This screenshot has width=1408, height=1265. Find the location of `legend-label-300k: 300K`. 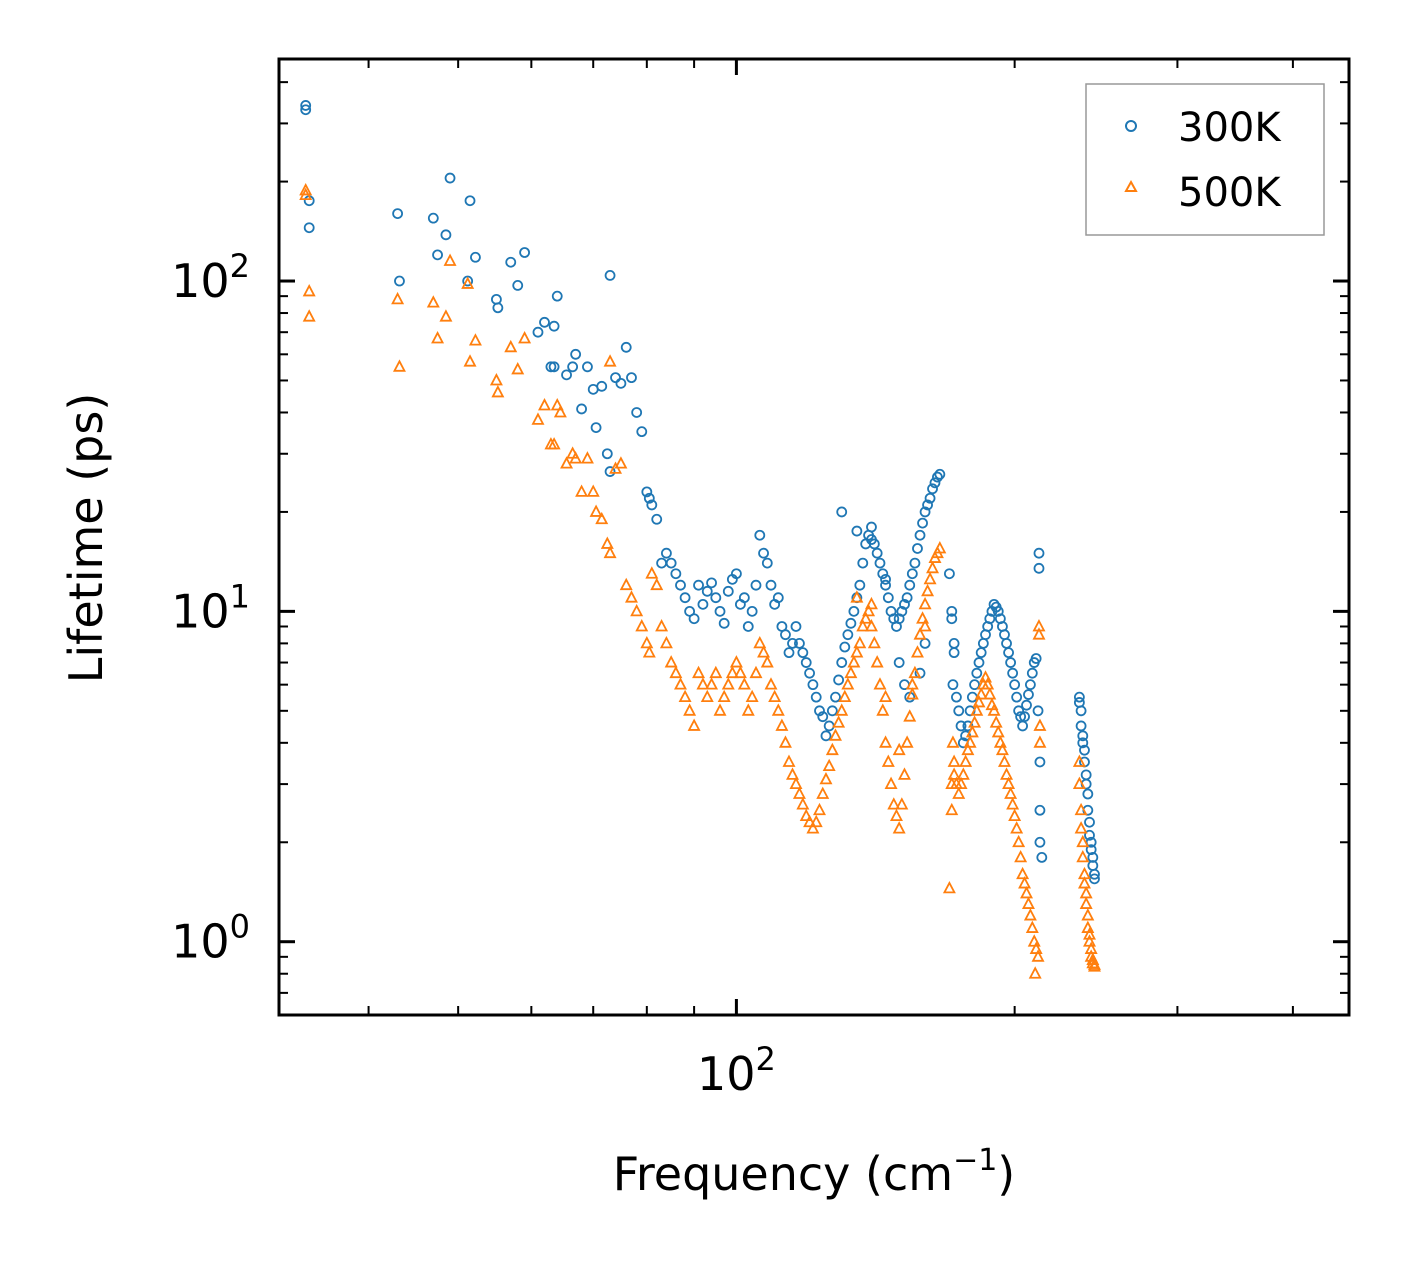

legend-label-300k: 300K is located at coordinates (1230, 128).